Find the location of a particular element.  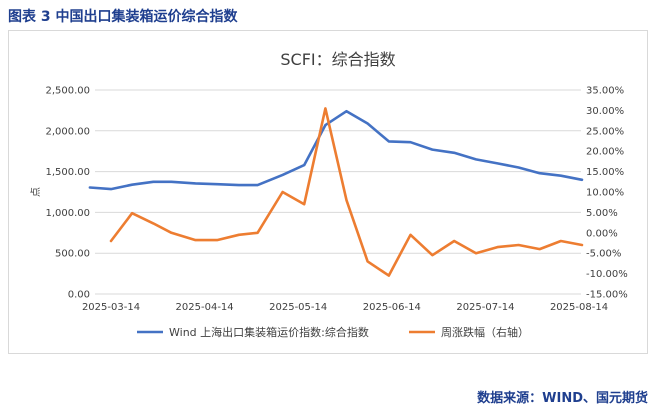

y-tick-label: 2,000.00 is located at coordinates (67, 131).